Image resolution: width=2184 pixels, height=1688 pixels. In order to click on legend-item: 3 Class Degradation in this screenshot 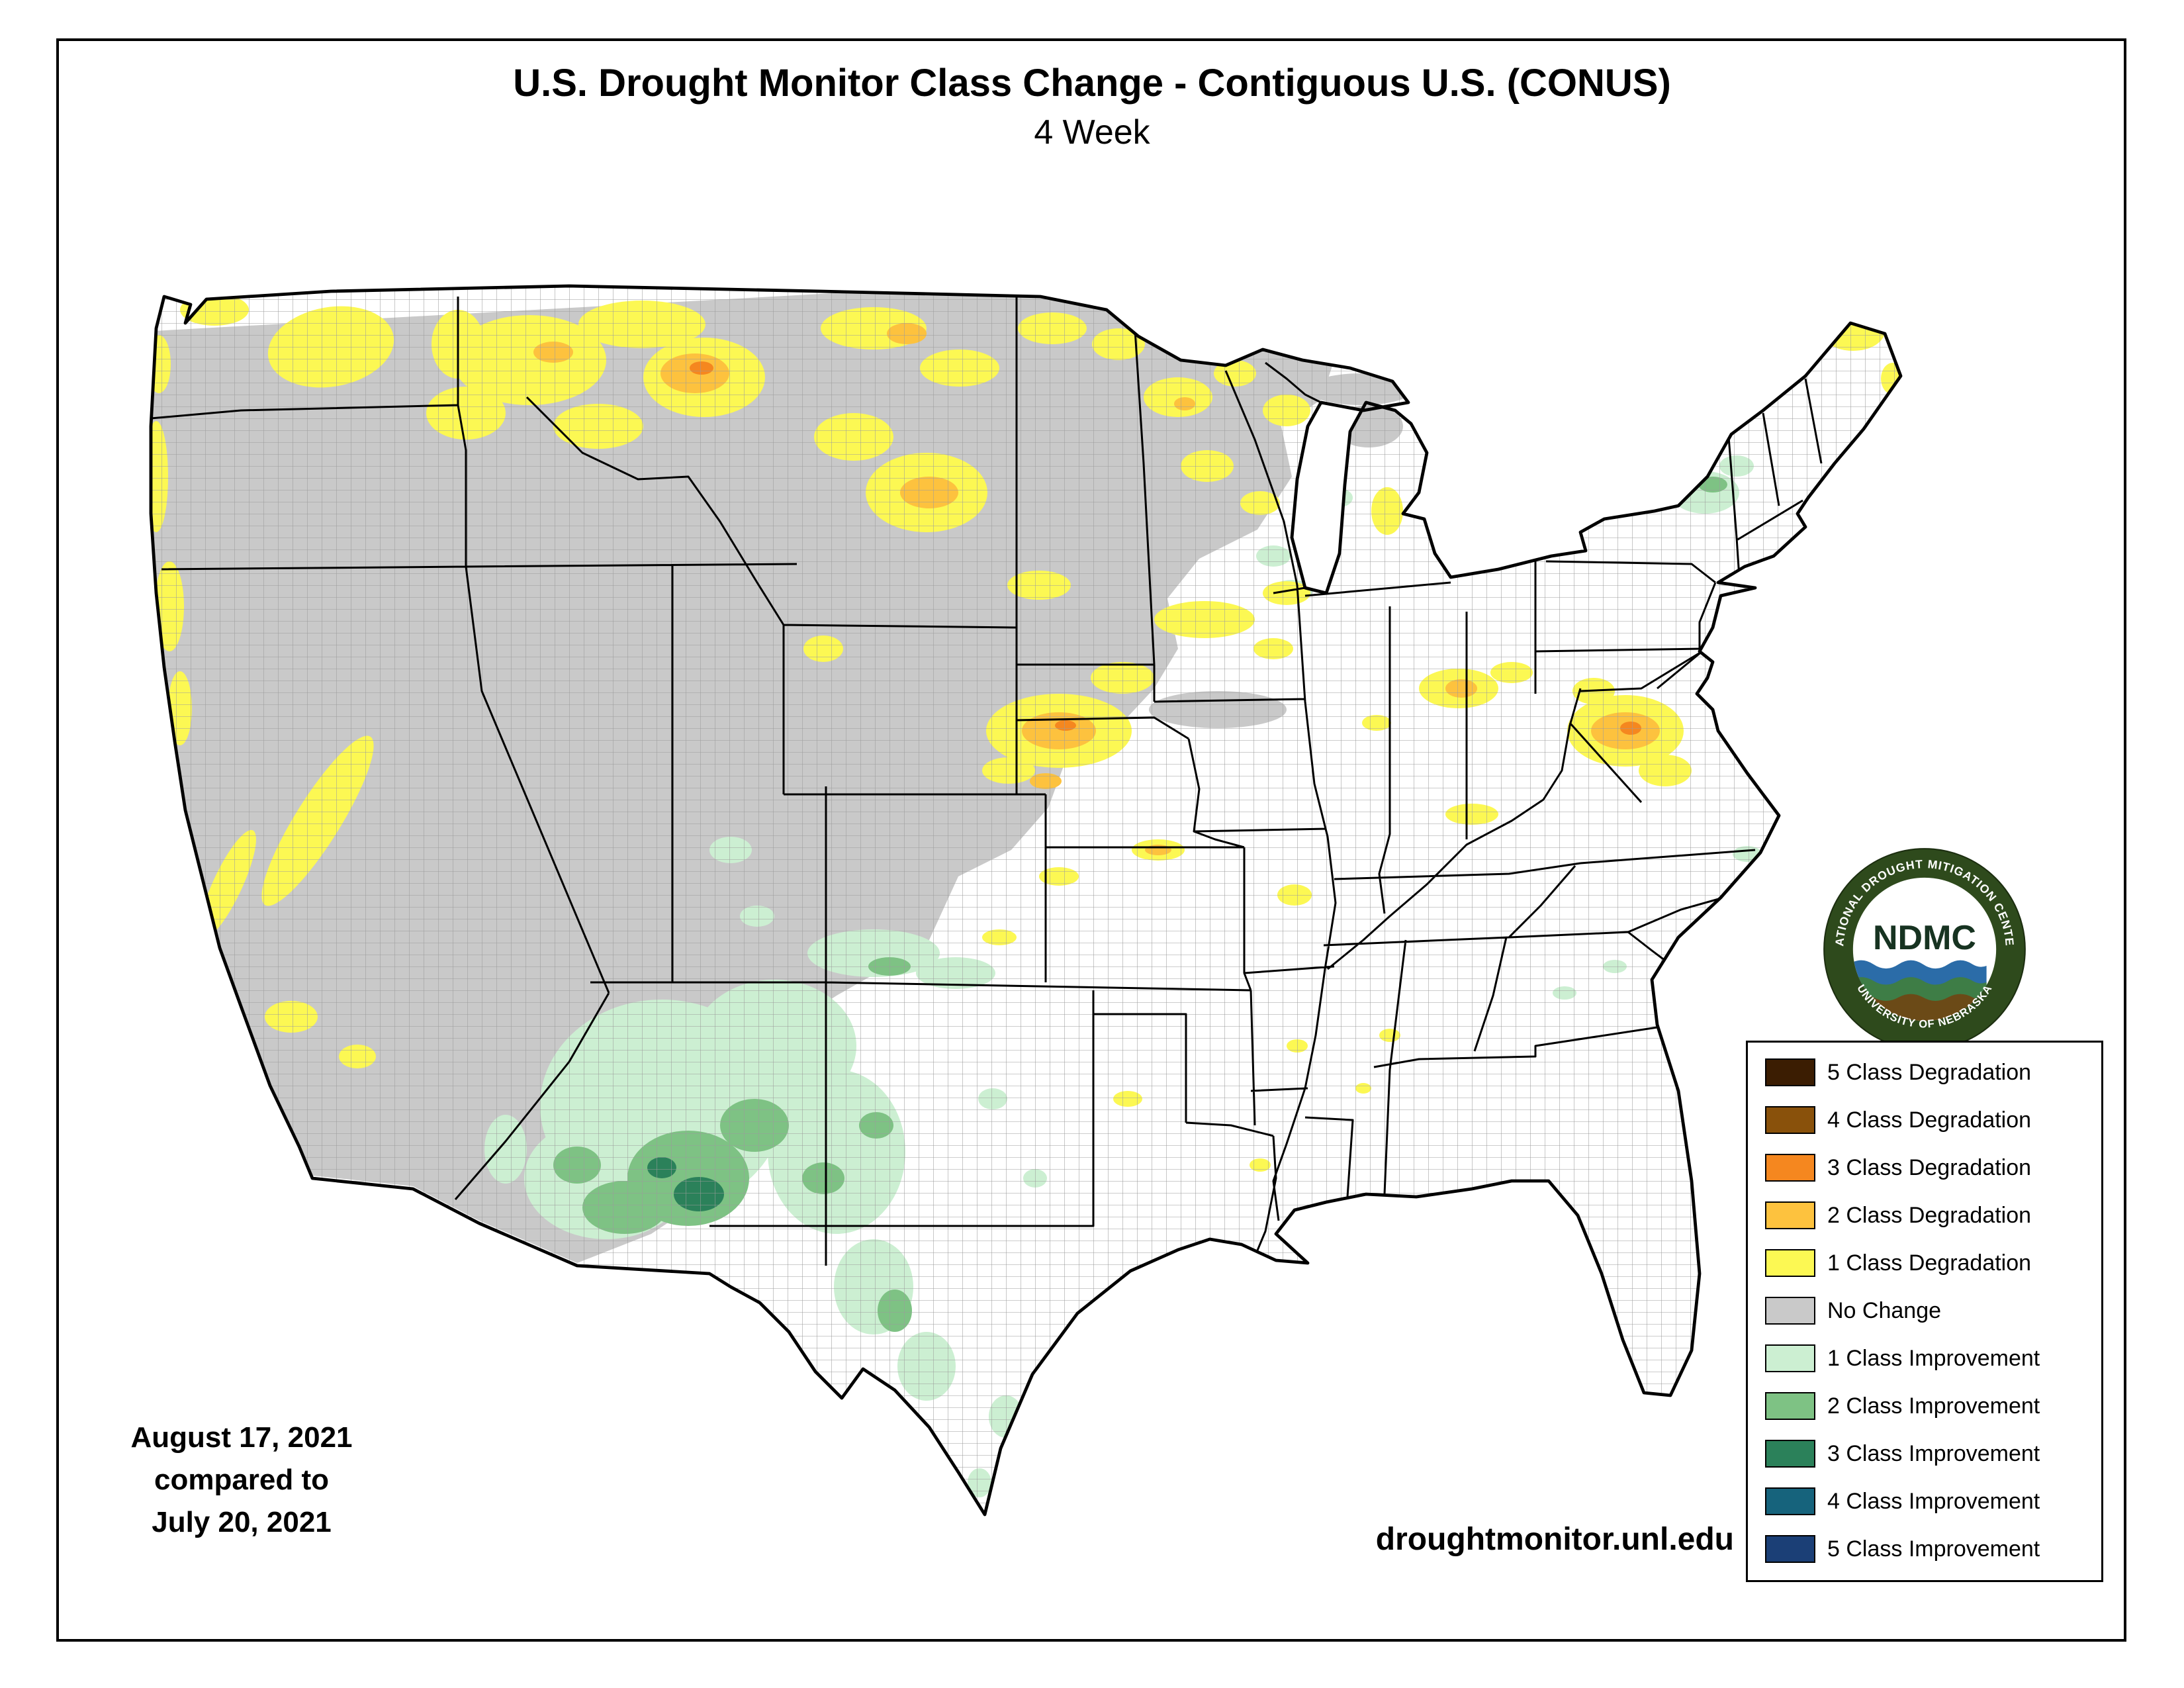, I will do `click(1933, 1168)`.